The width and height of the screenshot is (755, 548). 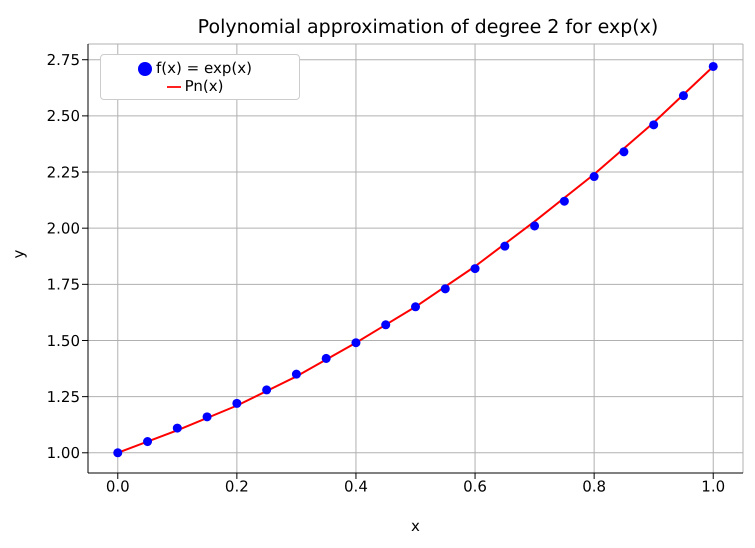 I want to click on y-tick-label: 1.75, so click(x=63, y=285).